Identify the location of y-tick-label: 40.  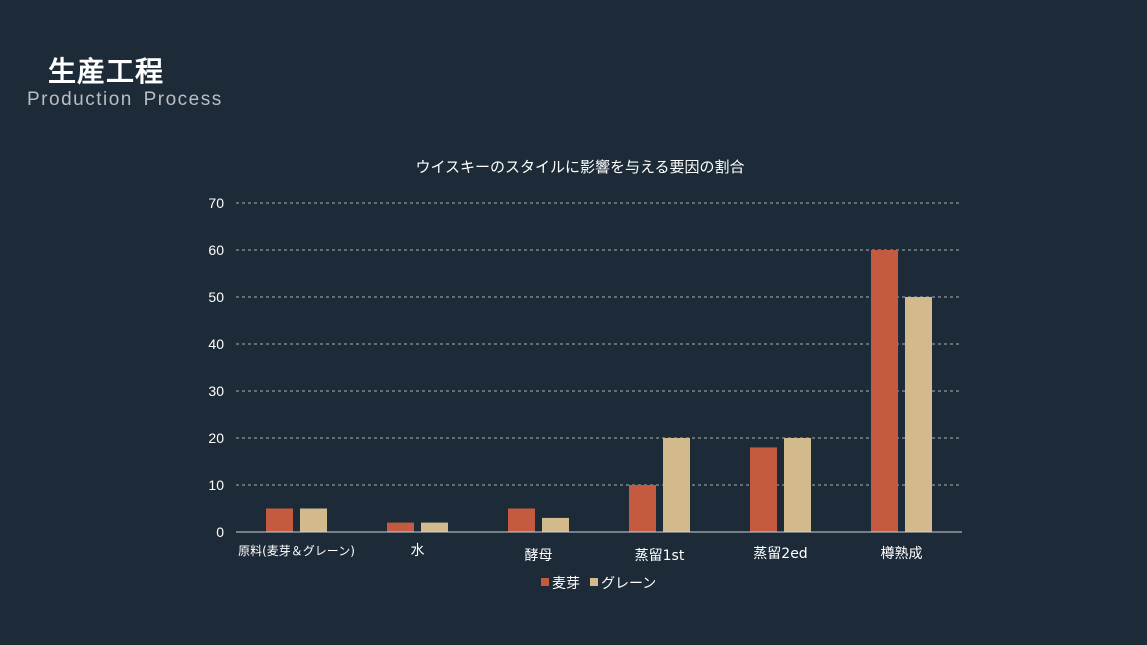
(216, 344).